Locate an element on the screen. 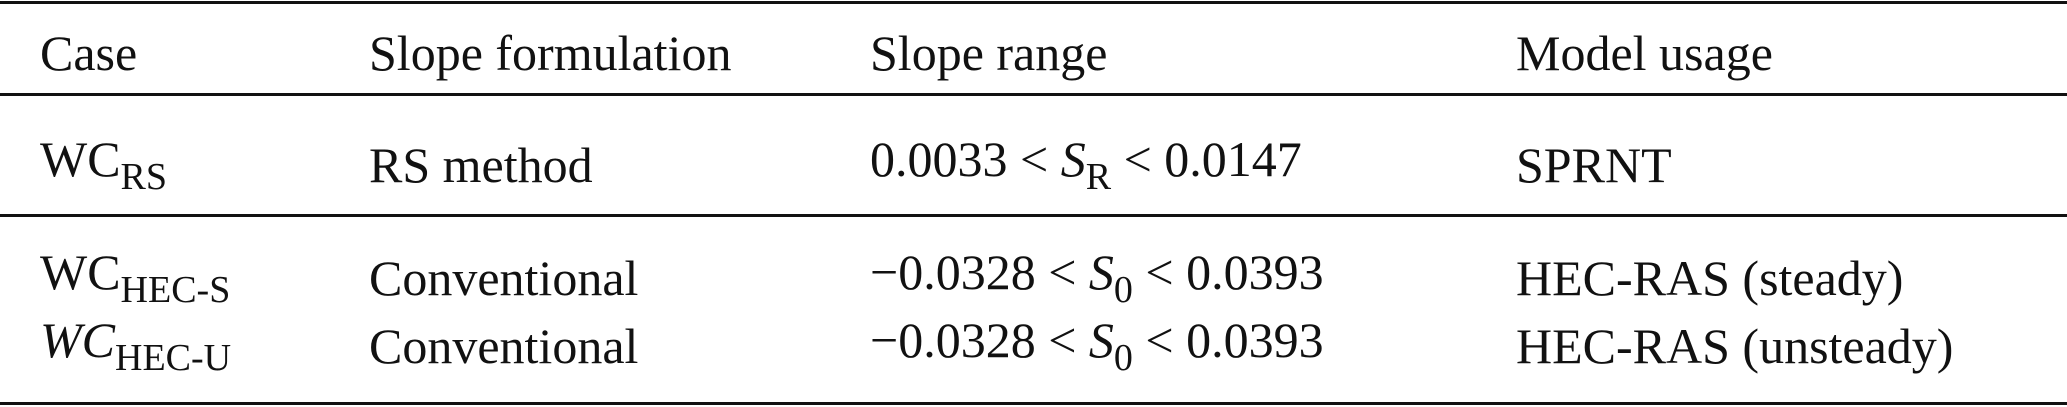  bottom-rule is located at coordinates (1033, 403).